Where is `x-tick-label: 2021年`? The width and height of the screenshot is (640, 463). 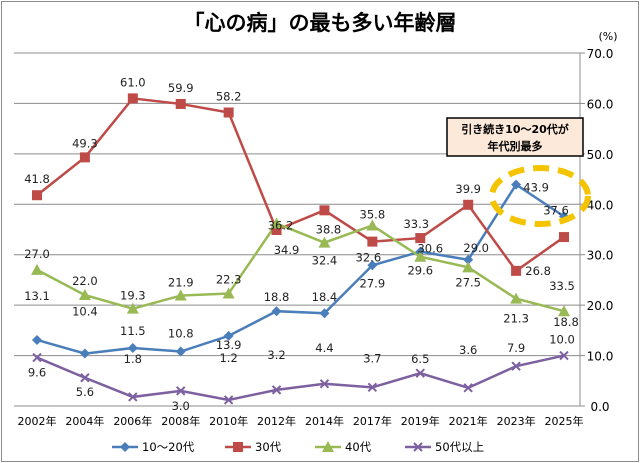
x-tick-label: 2021年 is located at coordinates (468, 421).